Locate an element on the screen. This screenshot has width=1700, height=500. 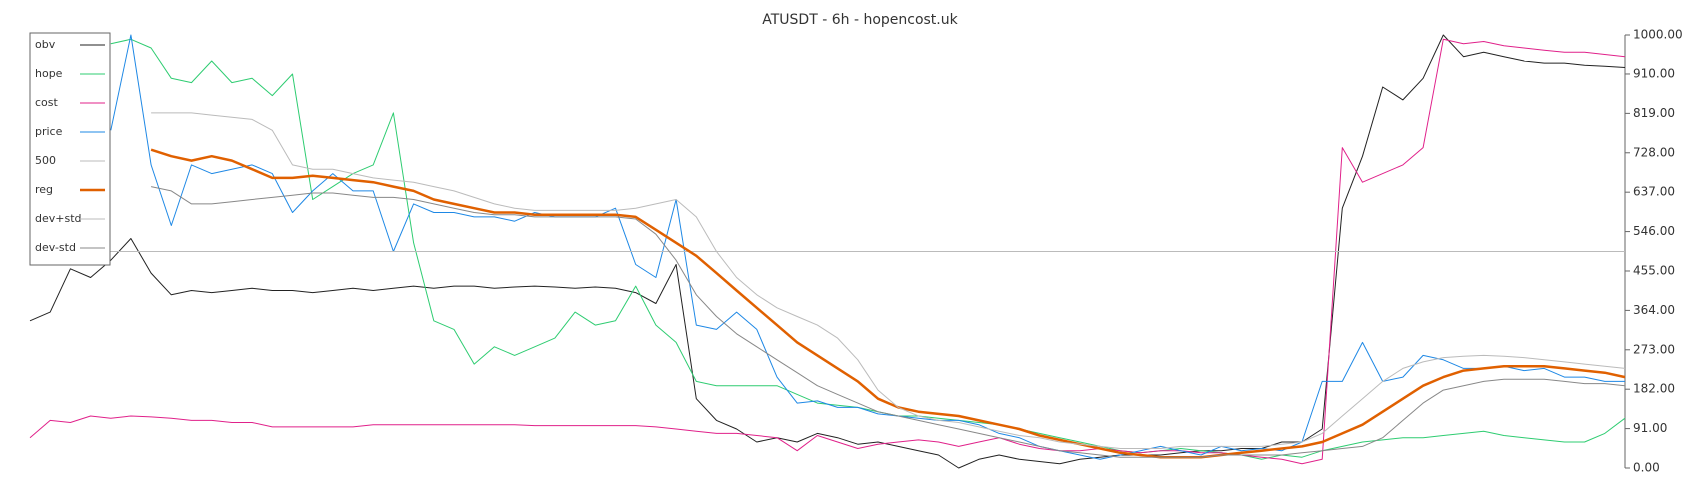
y-tick-label: 182.00 is located at coordinates (1654, 389).